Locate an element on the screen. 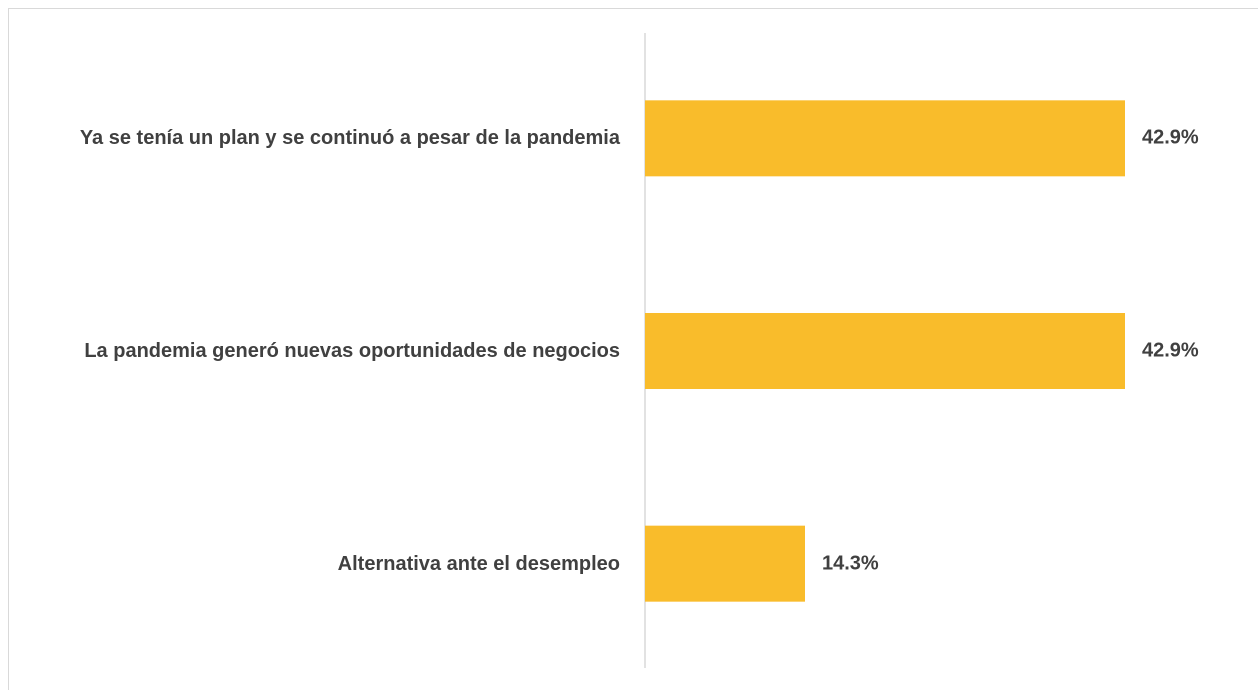 The image size is (1258, 690). category-label: Alternativa ante el desempleo is located at coordinates (478, 563).